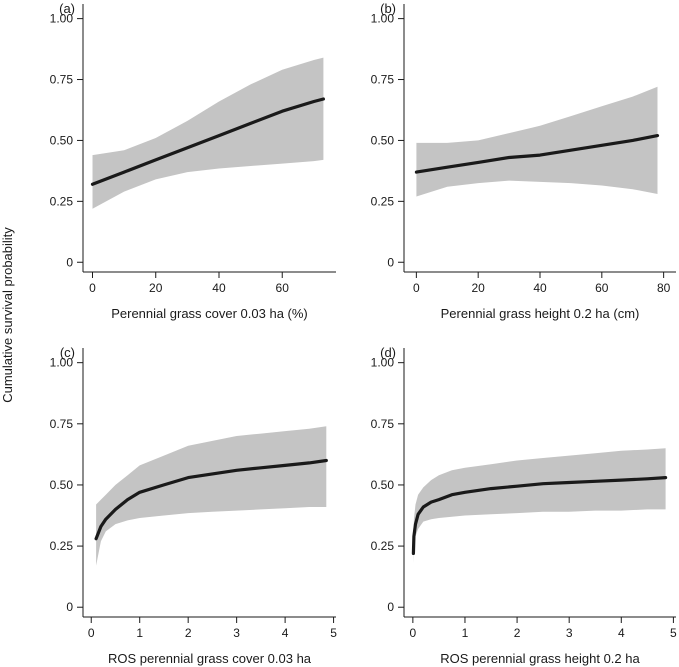  I want to click on y-tick-label-a: 0.50, so click(62, 140).